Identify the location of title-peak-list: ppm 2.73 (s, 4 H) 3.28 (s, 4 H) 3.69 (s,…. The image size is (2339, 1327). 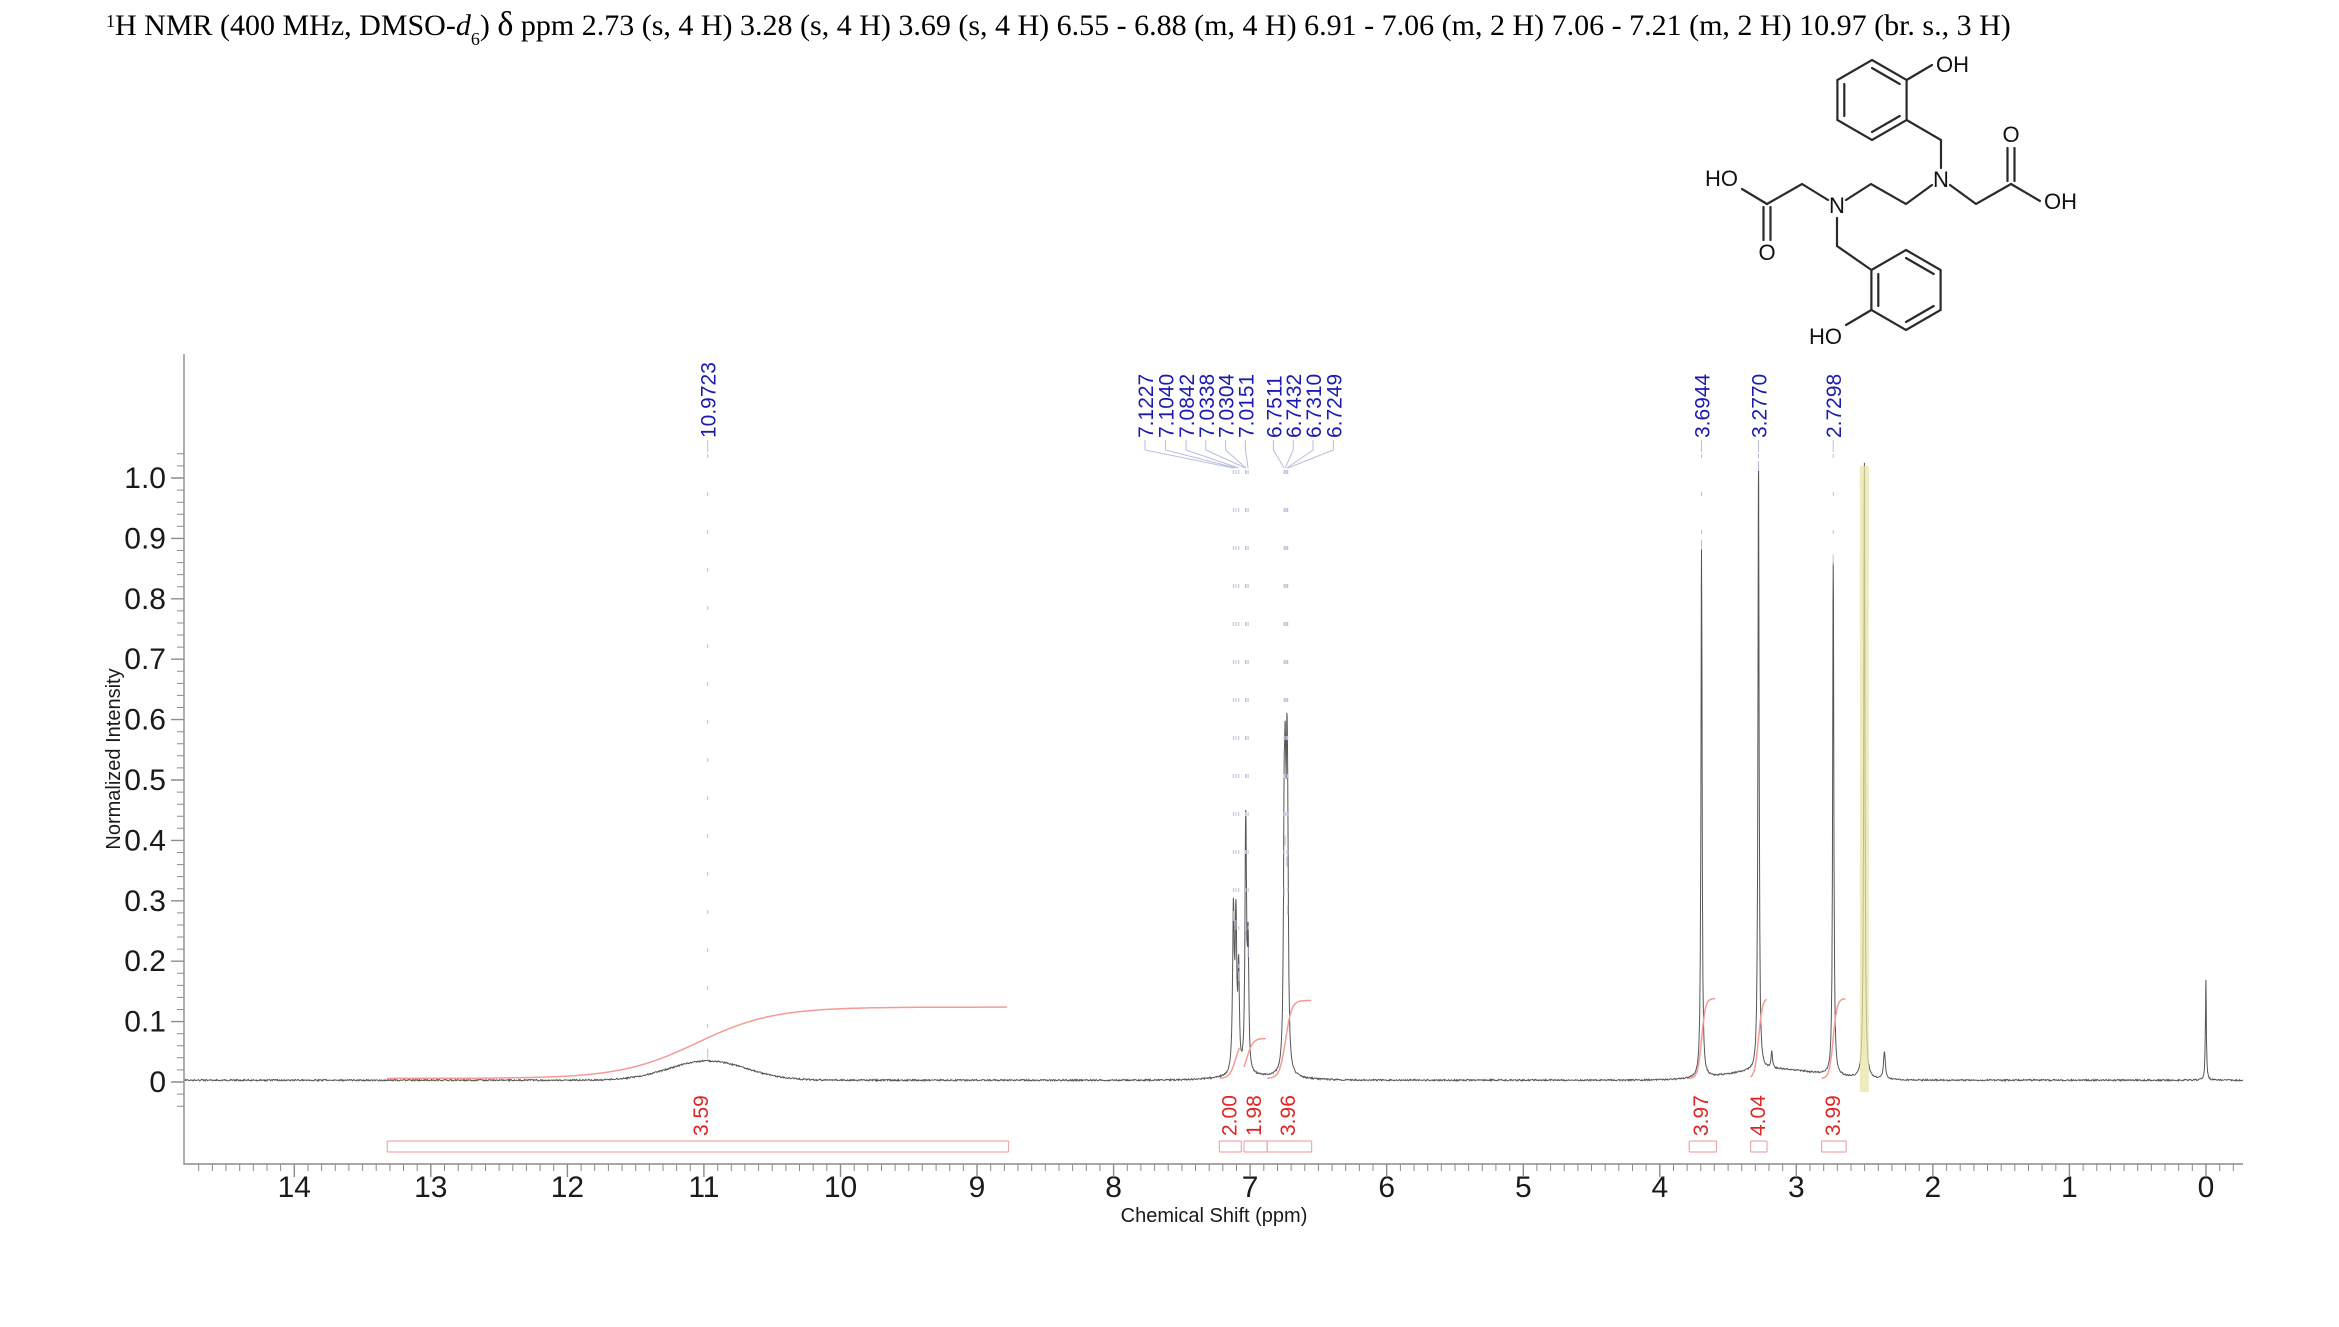
(1262, 25).